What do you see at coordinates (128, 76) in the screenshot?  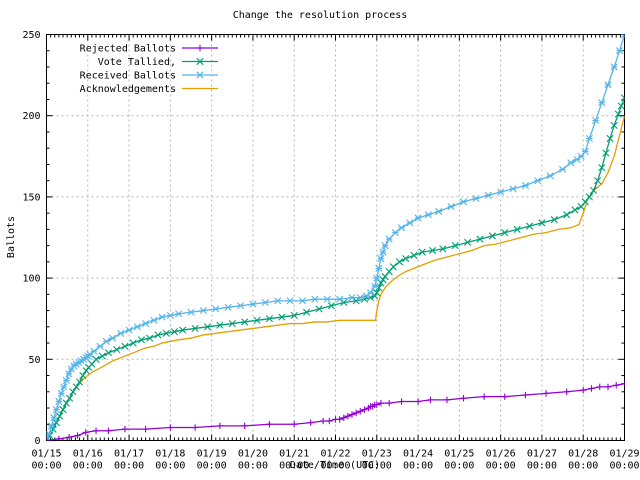 I see `legend-label: Received Ballots` at bounding box center [128, 76].